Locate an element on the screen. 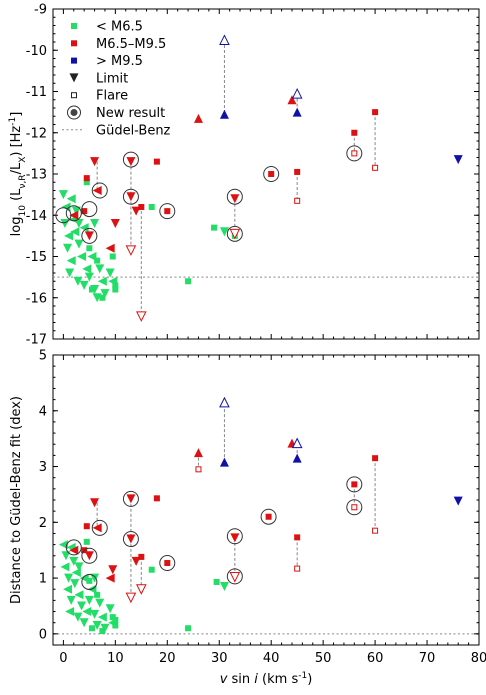 The image size is (486, 695). y-tick-label: 1 is located at coordinates (43, 579).